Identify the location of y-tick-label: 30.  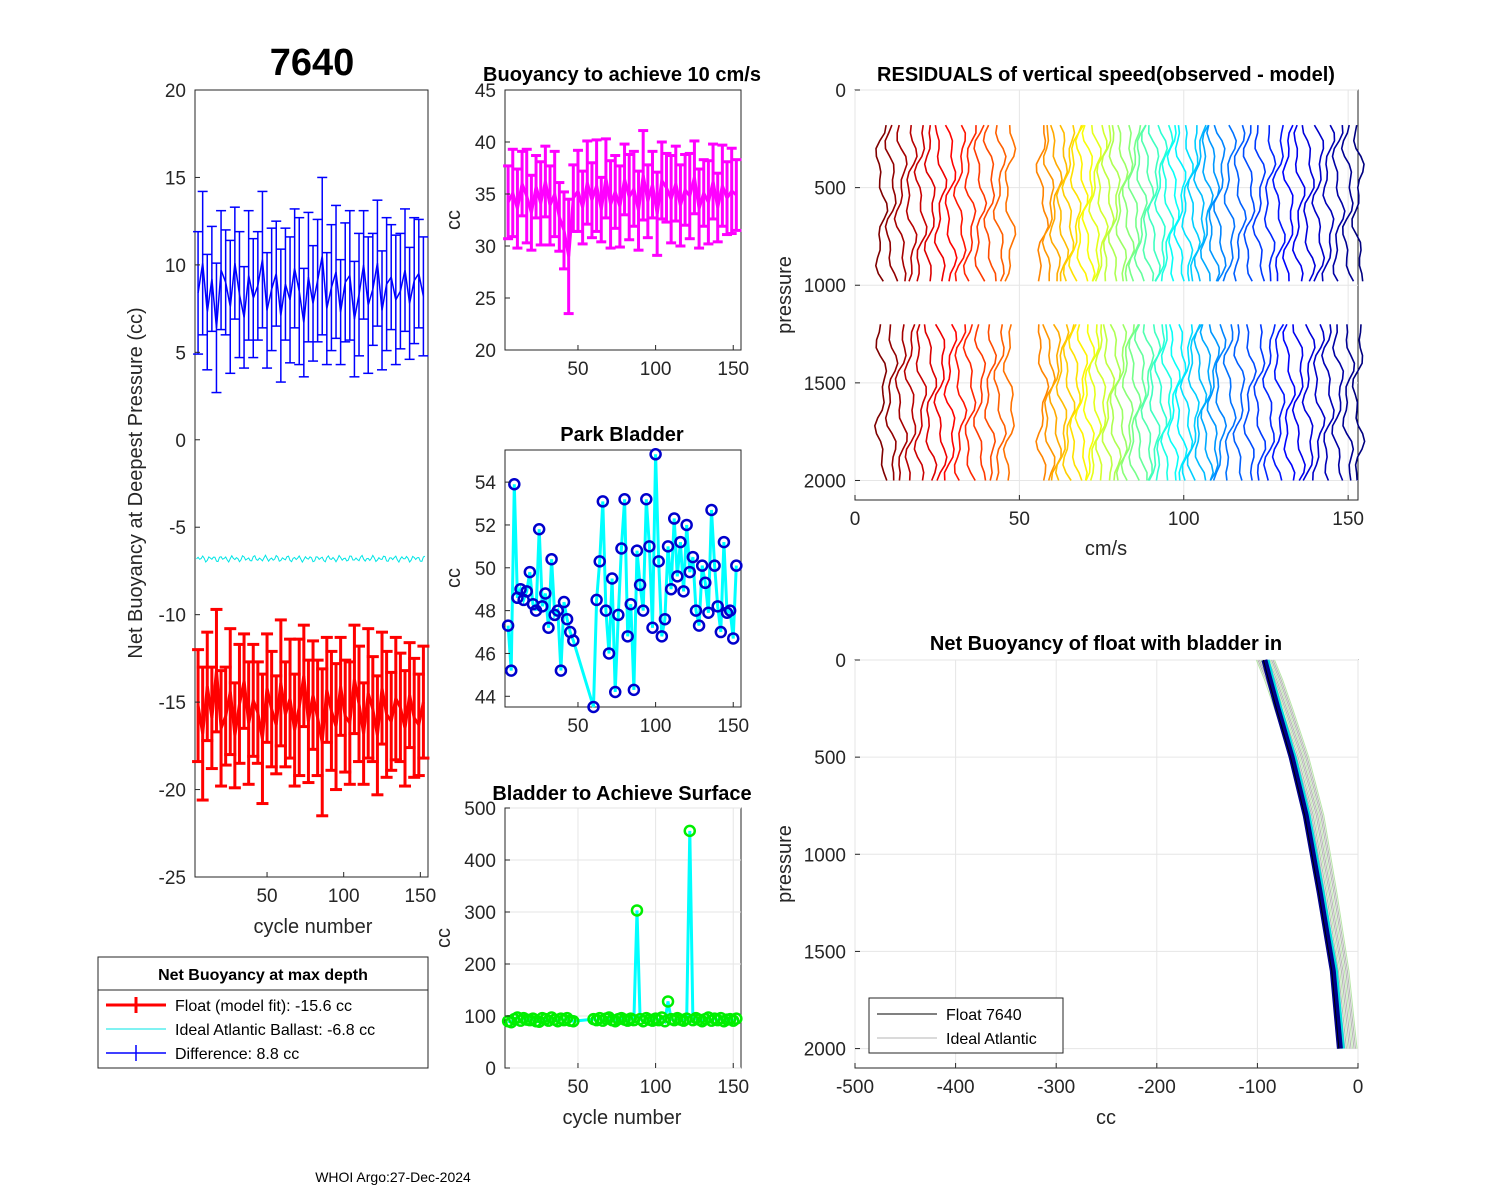
(485, 247).